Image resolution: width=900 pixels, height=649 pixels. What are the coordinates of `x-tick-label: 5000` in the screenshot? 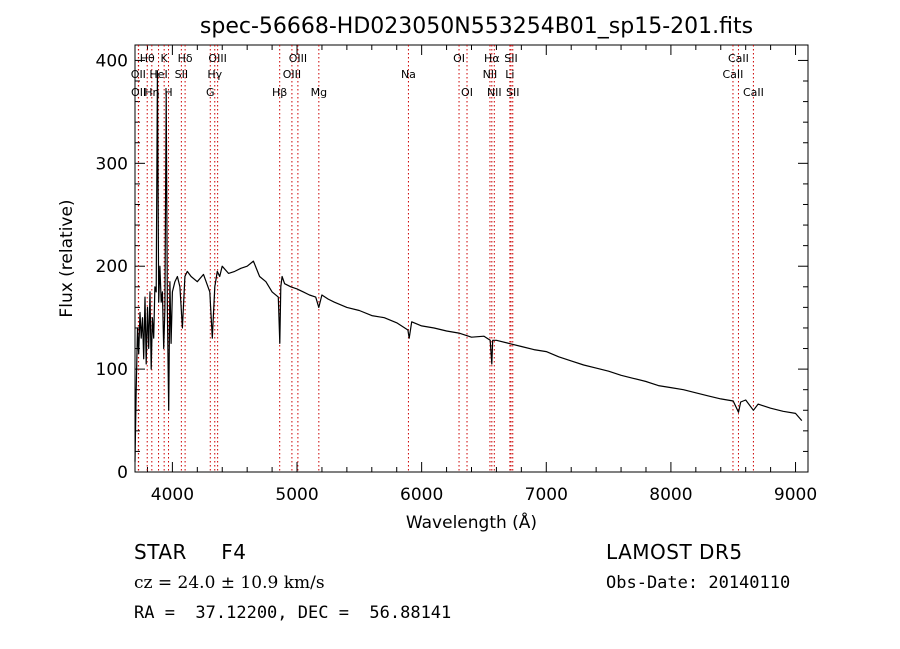 It's located at (296, 495).